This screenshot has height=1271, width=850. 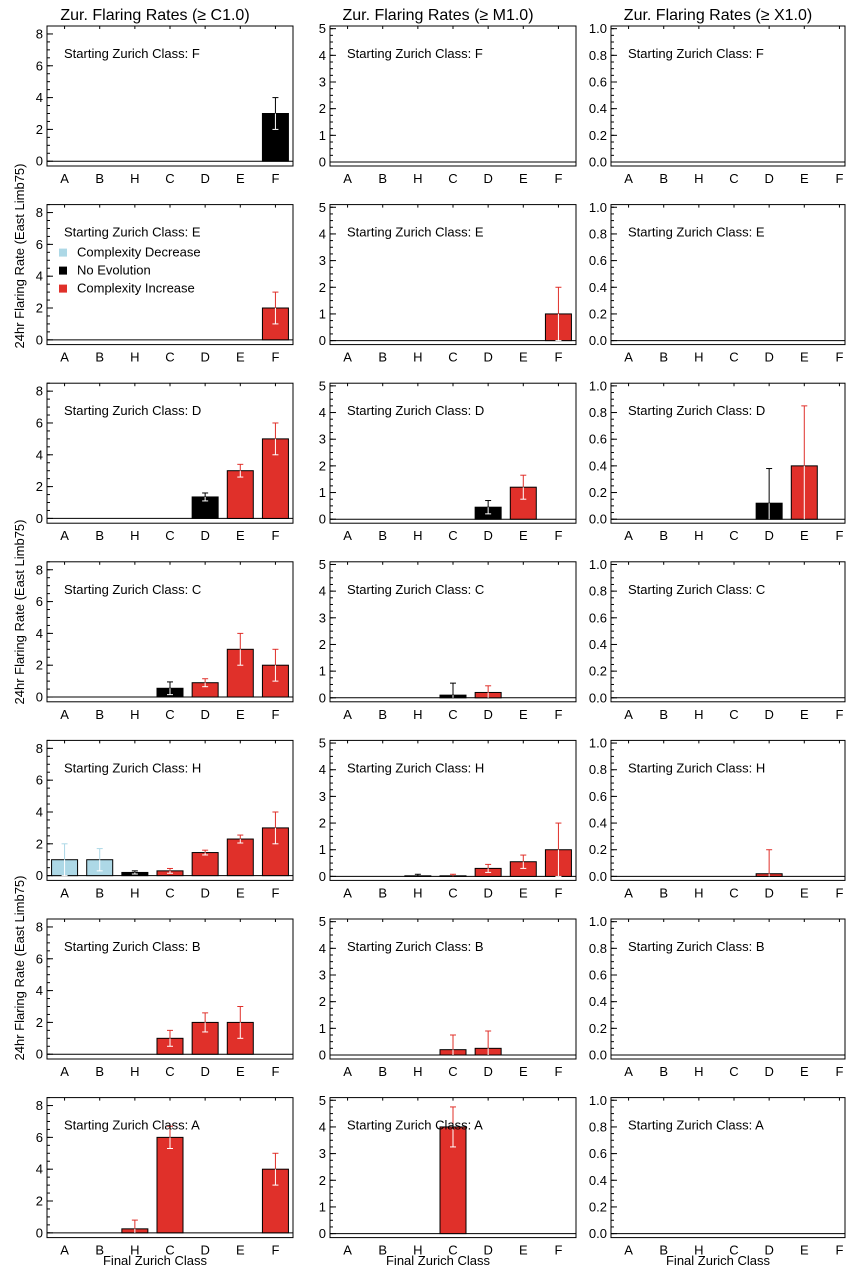 I want to click on panel-label: Starting Zurich Class: D, so click(x=415, y=410).